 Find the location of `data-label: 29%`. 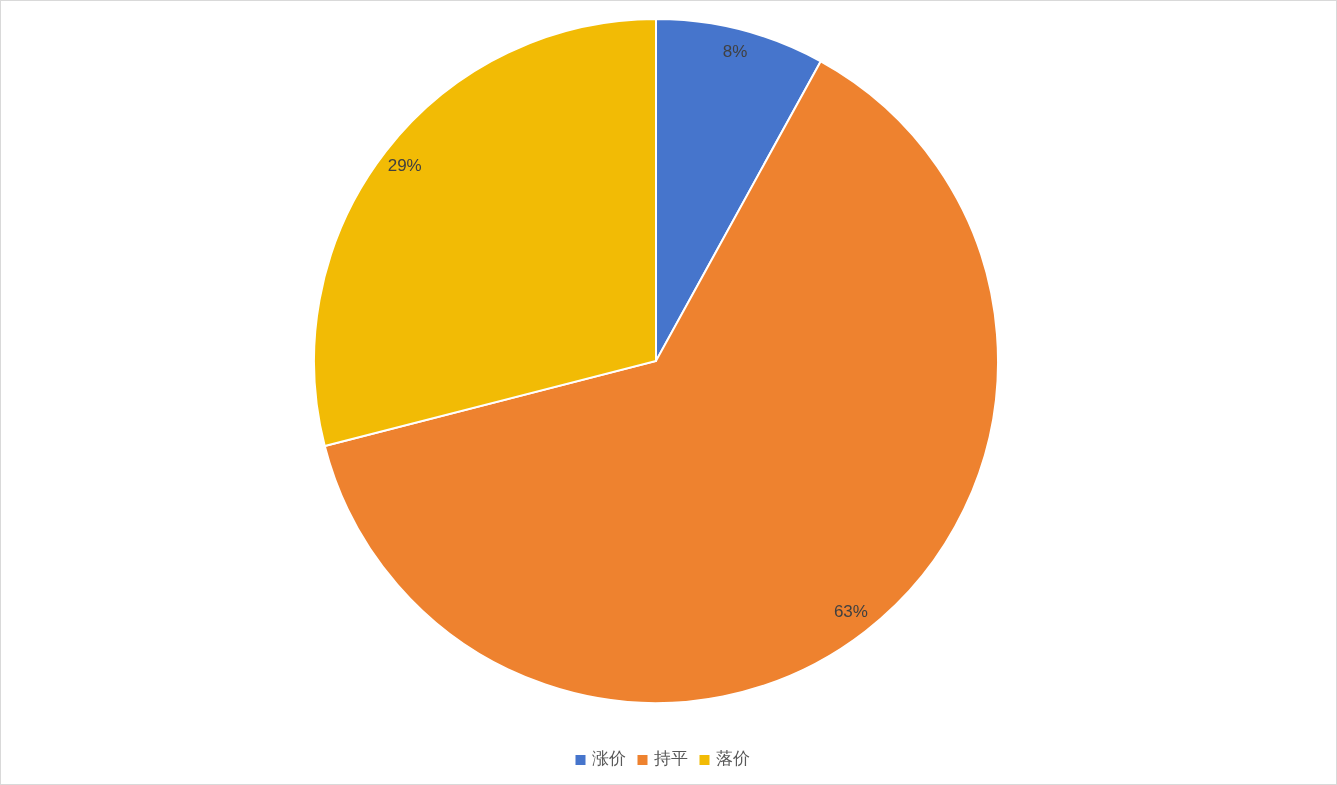

data-label: 29% is located at coordinates (404, 165).